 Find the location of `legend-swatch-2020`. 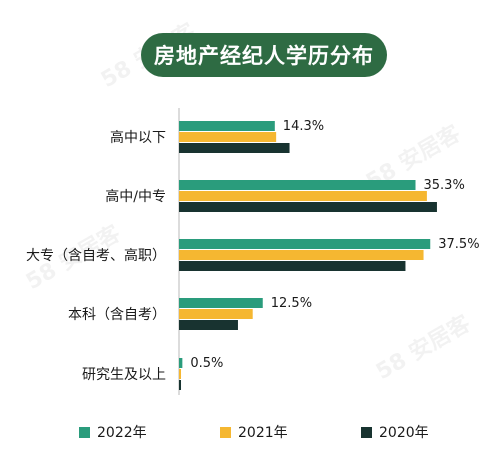

legend-swatch-2020 is located at coordinates (366, 432).